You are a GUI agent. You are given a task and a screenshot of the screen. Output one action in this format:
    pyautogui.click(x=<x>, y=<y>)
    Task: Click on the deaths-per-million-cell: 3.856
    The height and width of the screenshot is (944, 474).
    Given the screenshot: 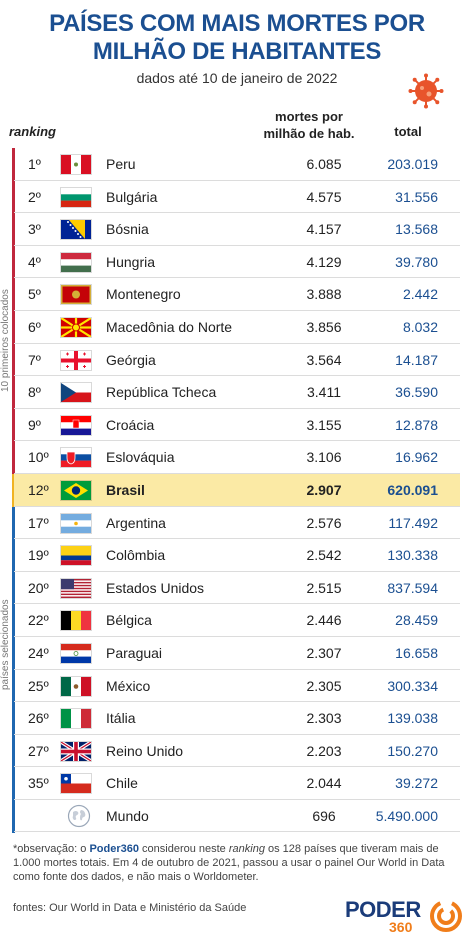 What is the action you would take?
    pyautogui.click(x=324, y=326)
    